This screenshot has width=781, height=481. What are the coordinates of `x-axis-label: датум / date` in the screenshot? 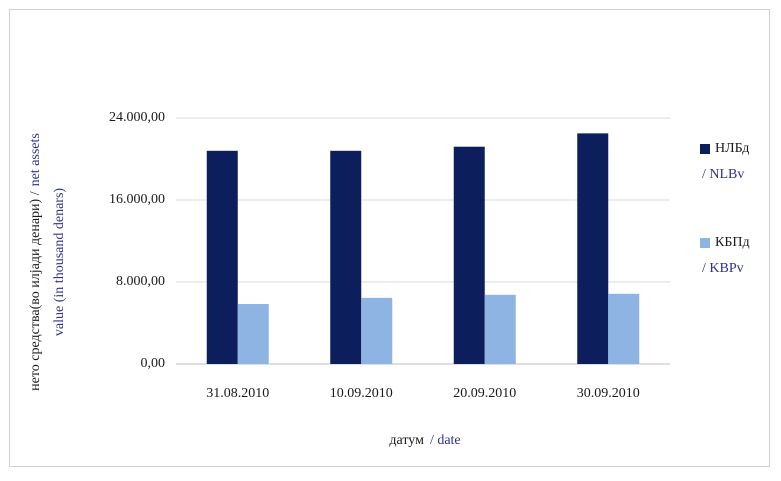 It's located at (424, 440).